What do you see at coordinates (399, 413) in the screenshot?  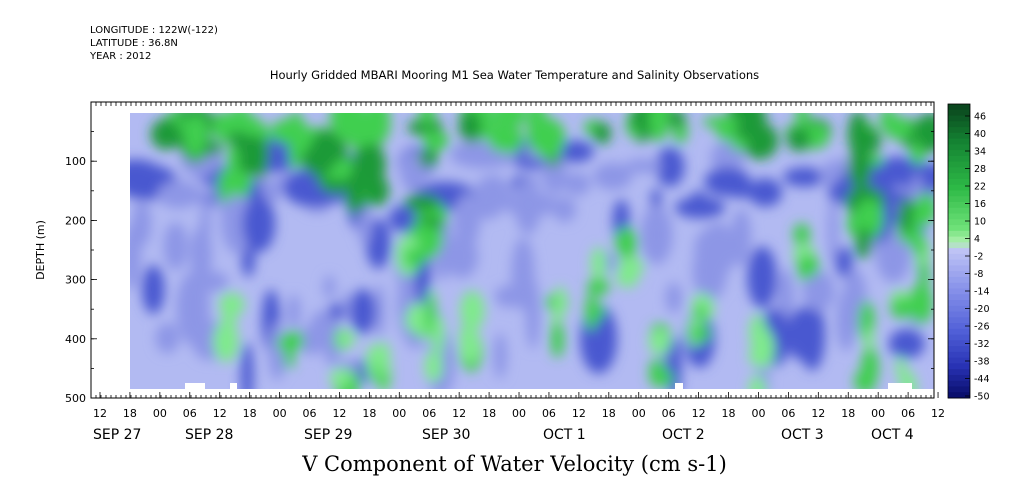 I see `x-tick-label: 00` at bounding box center [399, 413].